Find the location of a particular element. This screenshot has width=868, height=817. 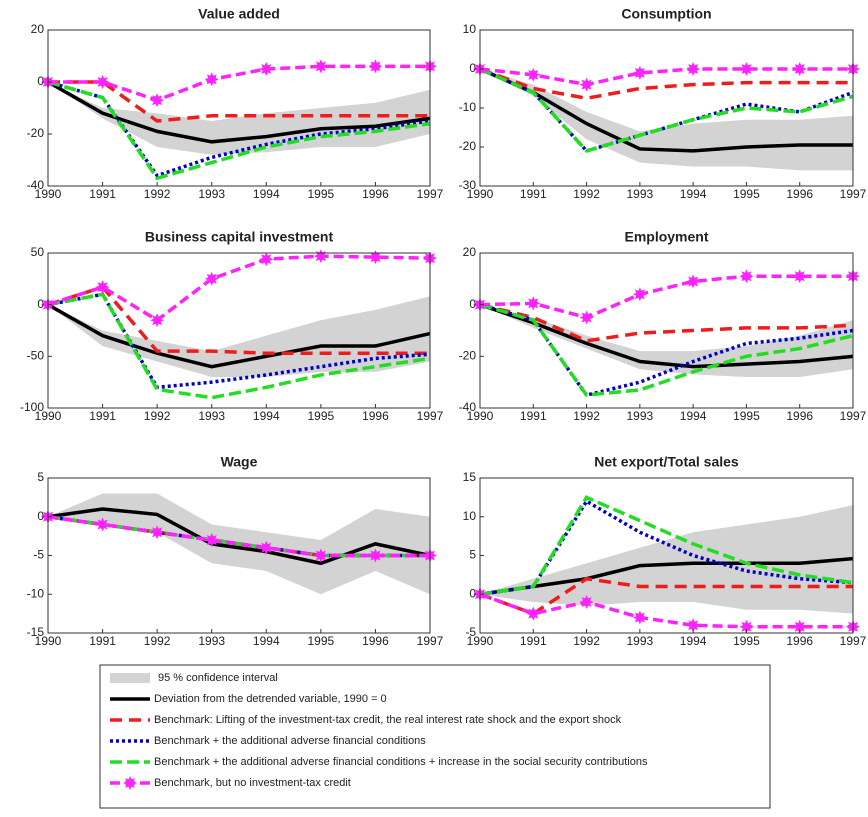

y-tick-label: -30 is located at coordinates (468, 185).